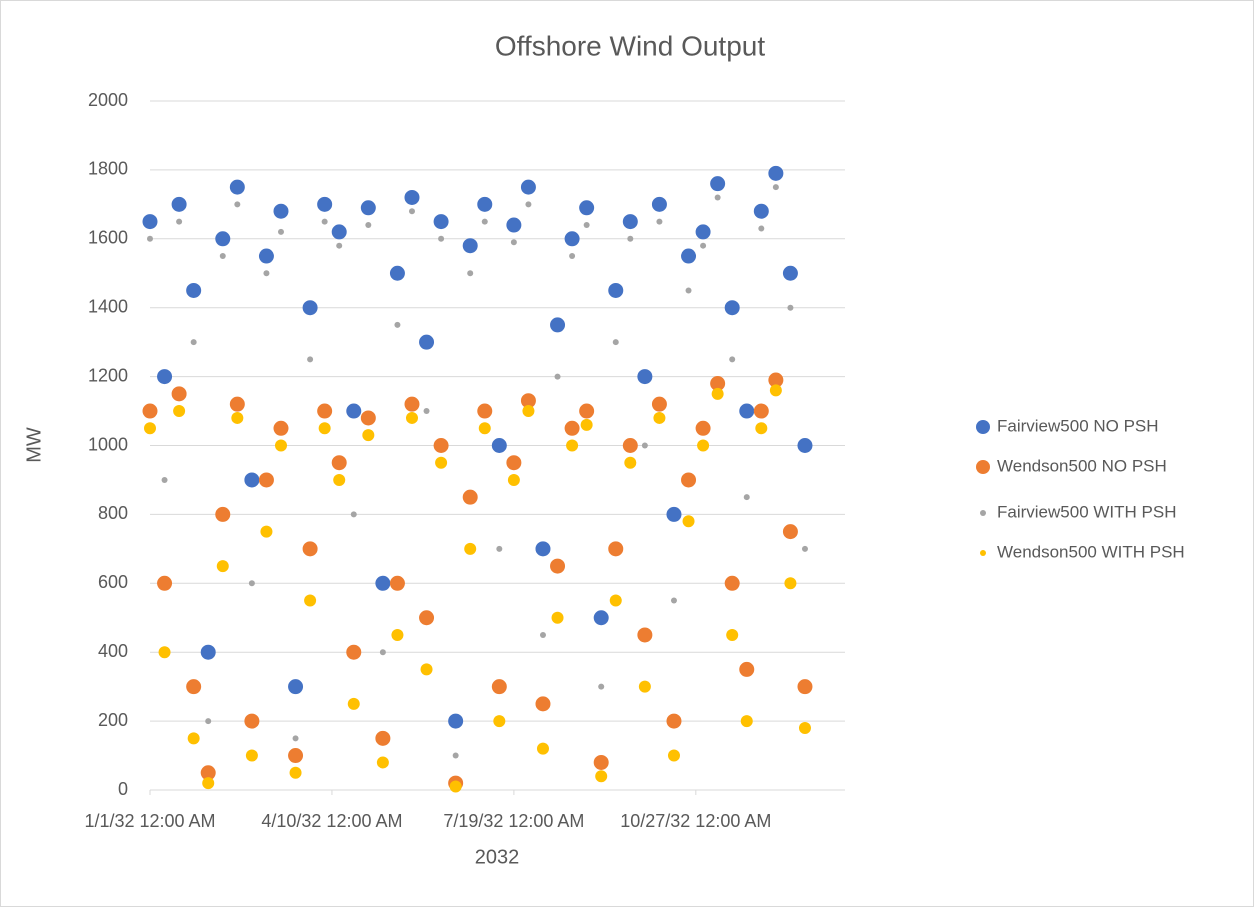 The width and height of the screenshot is (1254, 907). Describe the element at coordinates (1086, 511) in the screenshot. I see `legend-label: Fairview500 WITH PSH` at that location.